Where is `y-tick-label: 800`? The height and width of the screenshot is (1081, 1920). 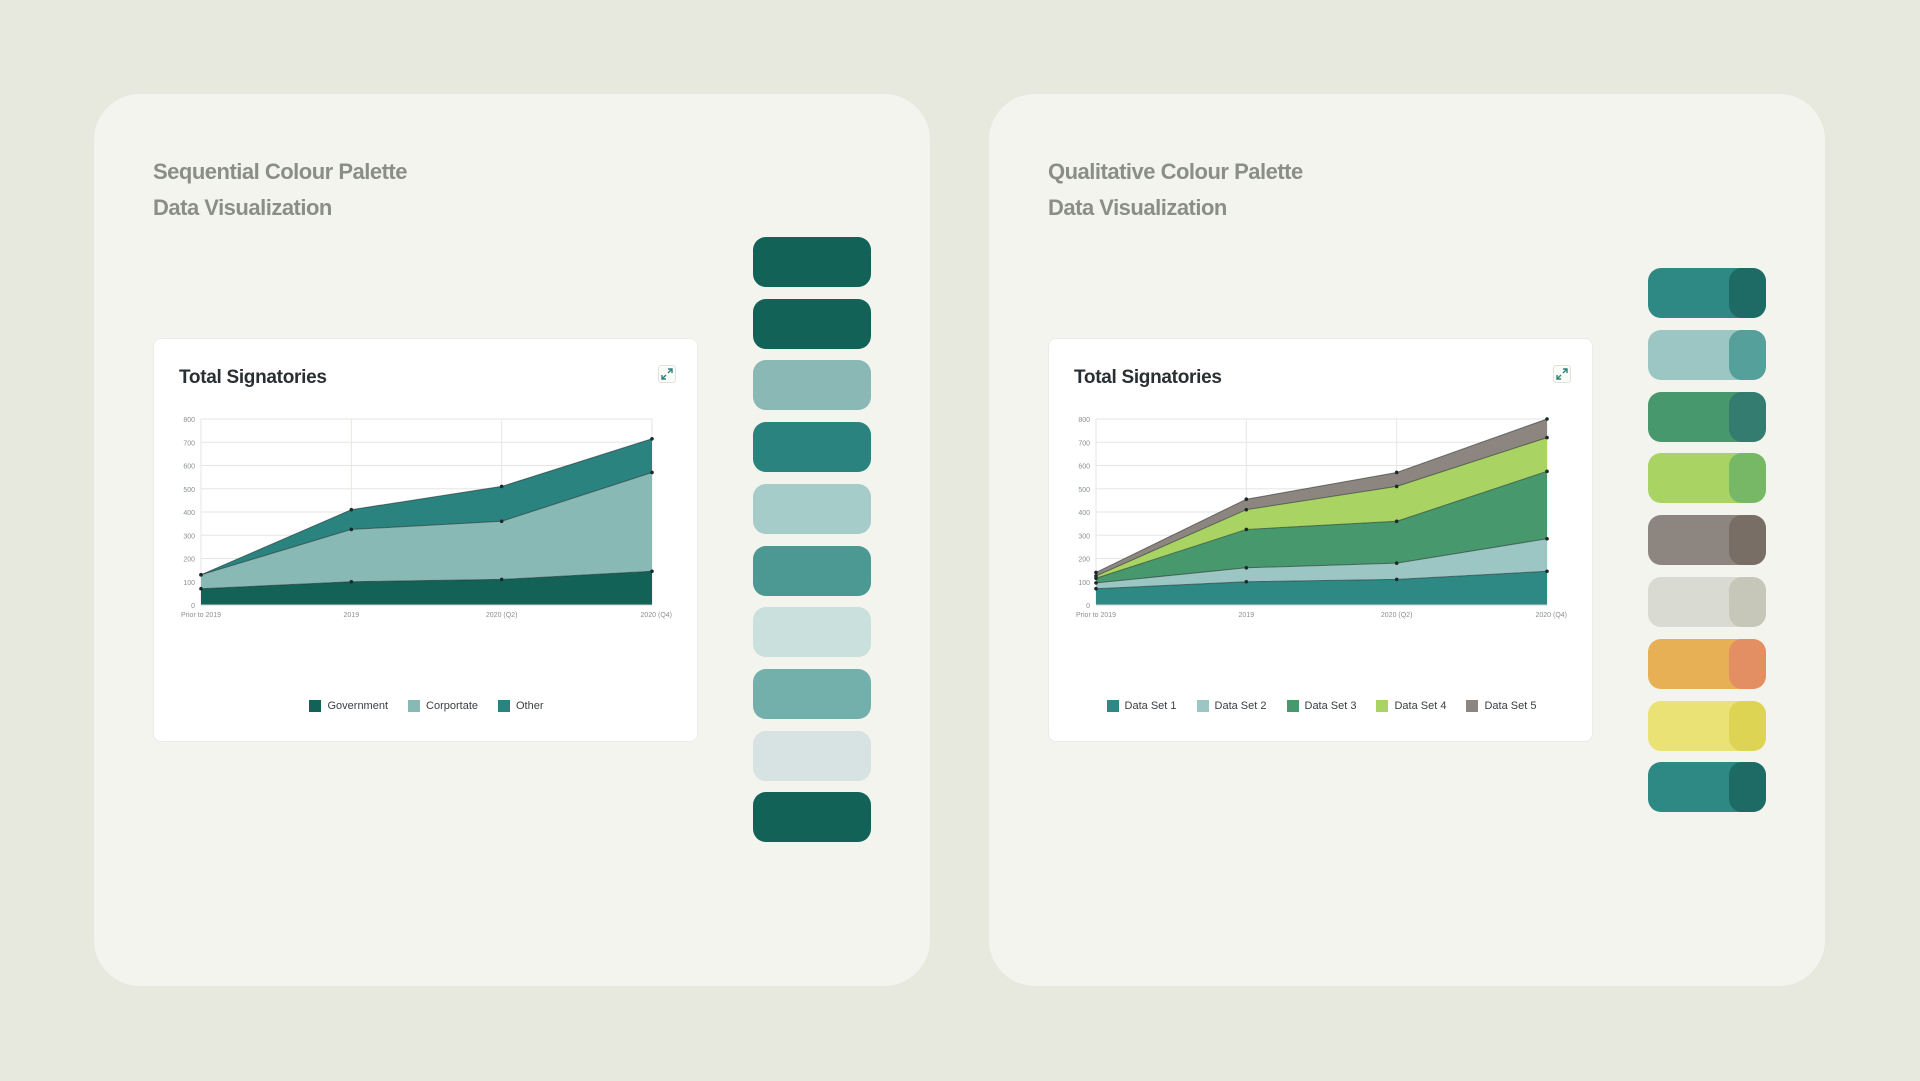
y-tick-label: 800 is located at coordinates (1084, 420).